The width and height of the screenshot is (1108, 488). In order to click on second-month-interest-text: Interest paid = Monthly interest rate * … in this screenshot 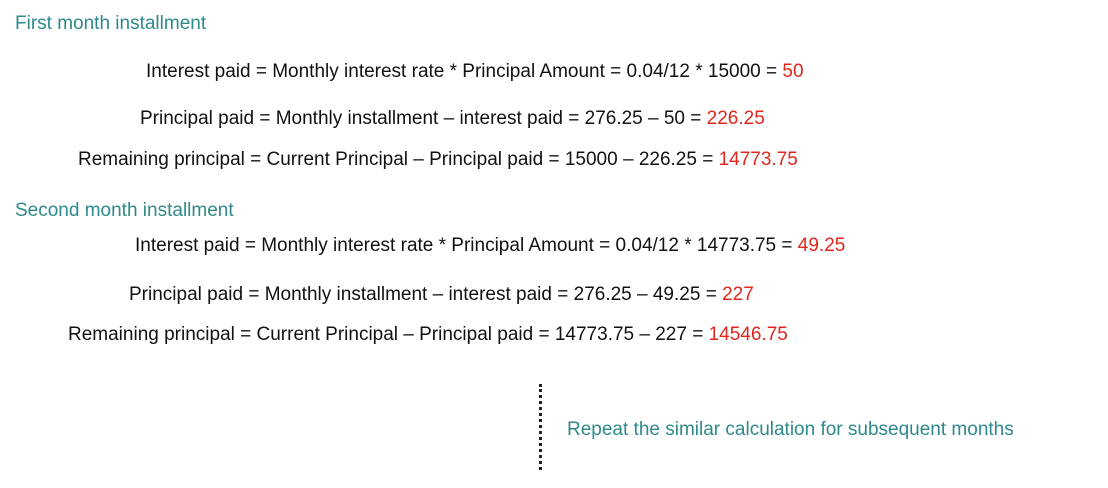, I will do `click(466, 245)`.